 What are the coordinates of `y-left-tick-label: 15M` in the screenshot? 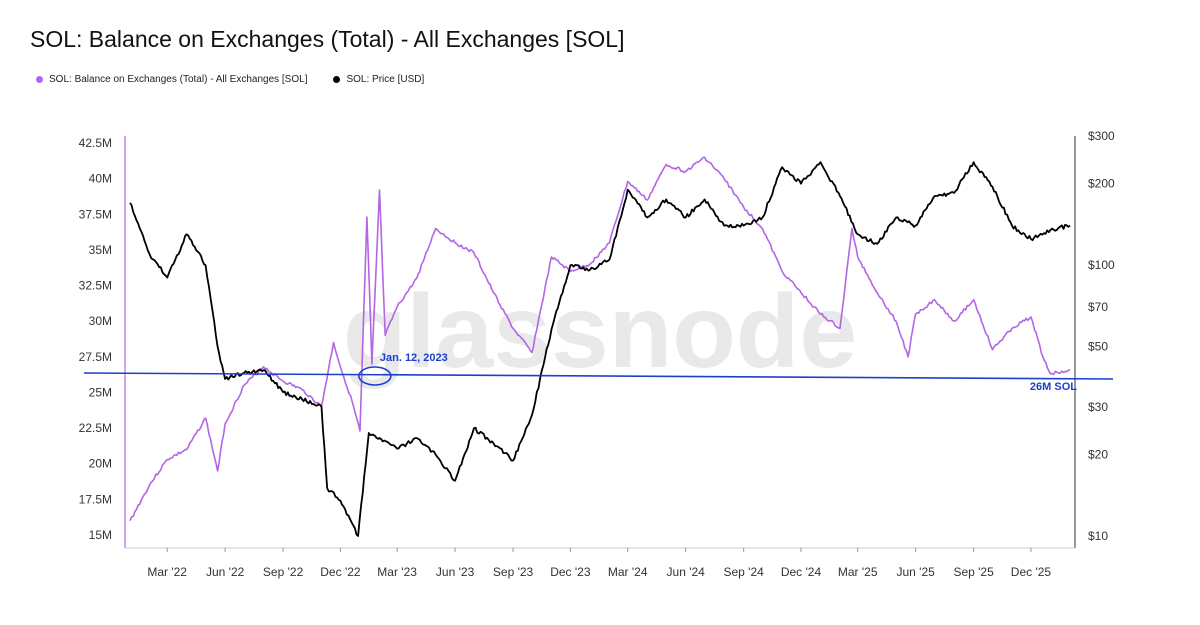 It's located at (100, 535).